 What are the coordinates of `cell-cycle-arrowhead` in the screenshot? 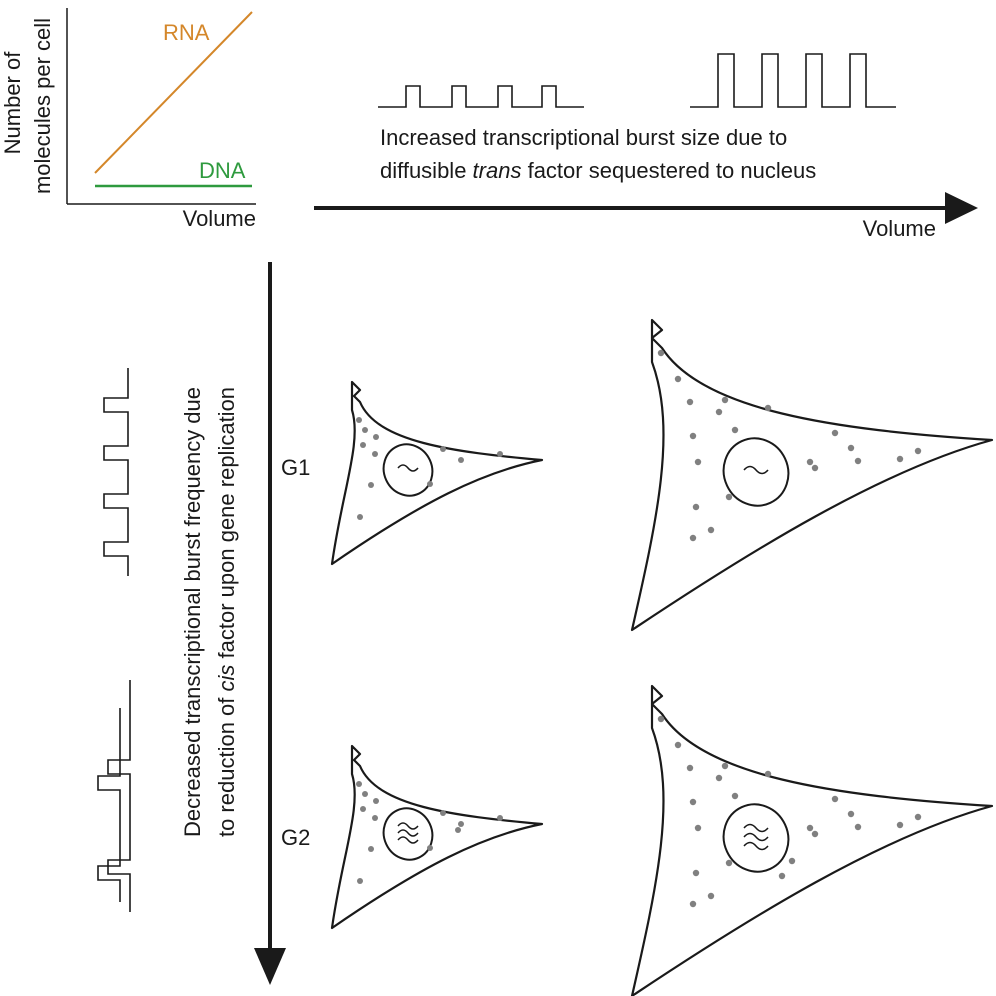 It's located at (270, 966).